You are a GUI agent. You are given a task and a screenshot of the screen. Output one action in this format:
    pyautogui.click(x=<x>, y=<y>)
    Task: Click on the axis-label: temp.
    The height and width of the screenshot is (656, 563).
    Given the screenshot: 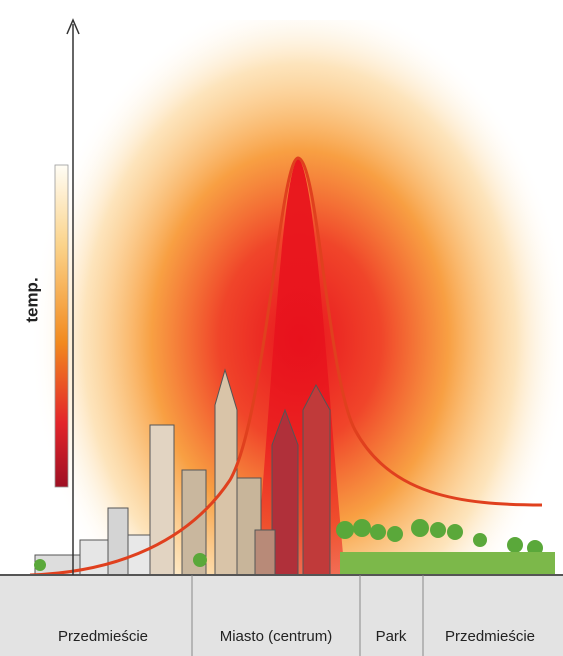 What is the action you would take?
    pyautogui.click(x=31, y=299)
    